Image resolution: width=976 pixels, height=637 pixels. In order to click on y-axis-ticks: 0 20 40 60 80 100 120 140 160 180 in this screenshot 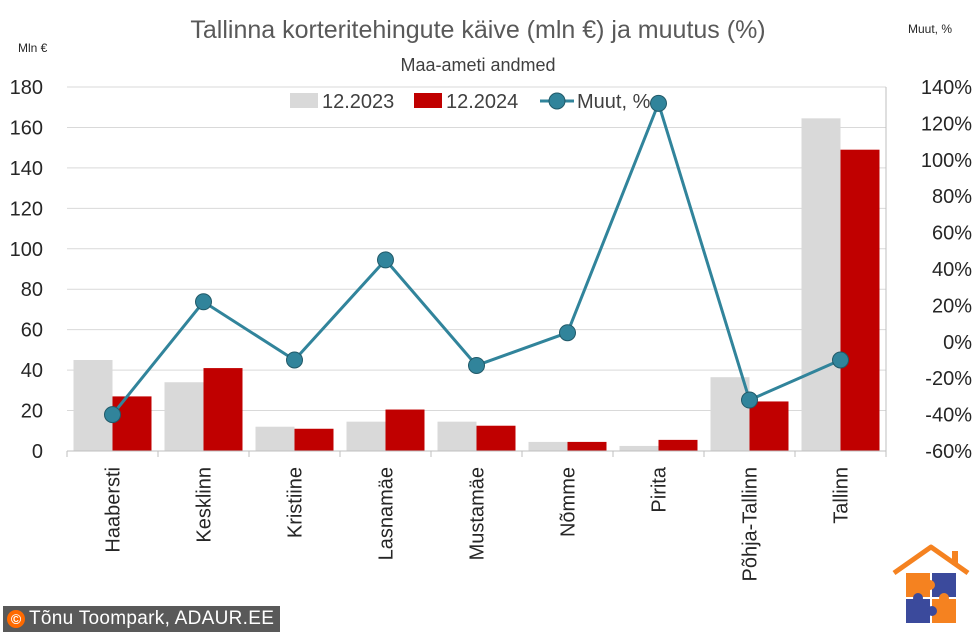, I will do `click(26, 270)`.